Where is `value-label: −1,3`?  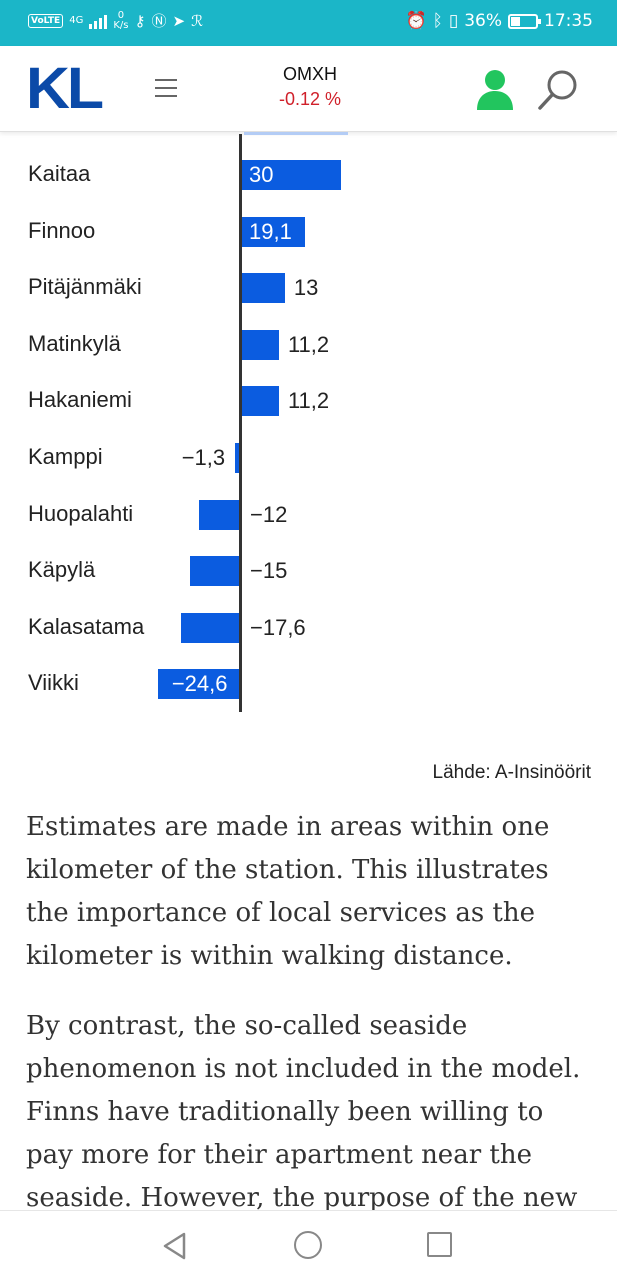
value-label: −1,3 is located at coordinates (203, 457).